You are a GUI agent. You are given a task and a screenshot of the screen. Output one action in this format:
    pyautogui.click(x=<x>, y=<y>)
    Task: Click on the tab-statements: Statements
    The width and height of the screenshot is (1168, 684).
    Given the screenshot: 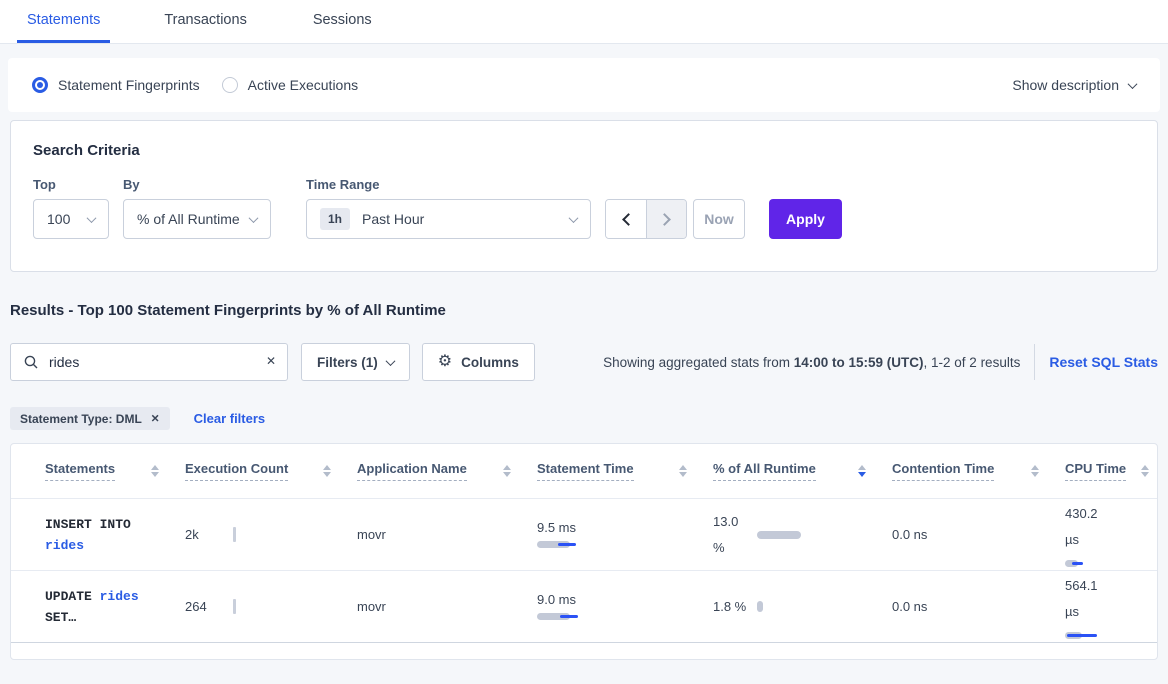 What is the action you would take?
    pyautogui.click(x=64, y=27)
    